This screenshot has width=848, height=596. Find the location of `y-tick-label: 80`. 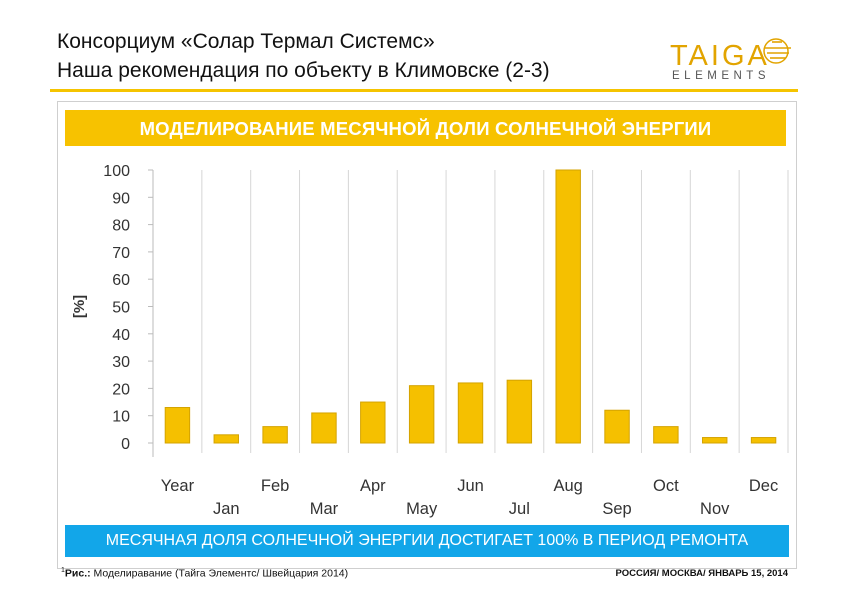

y-tick-label: 80 is located at coordinates (121, 226).